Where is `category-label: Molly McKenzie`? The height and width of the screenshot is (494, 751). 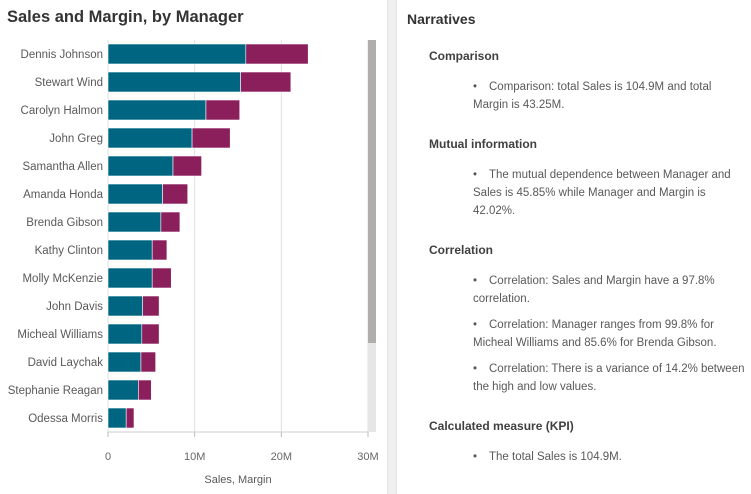
category-label: Molly McKenzie is located at coordinates (62, 279).